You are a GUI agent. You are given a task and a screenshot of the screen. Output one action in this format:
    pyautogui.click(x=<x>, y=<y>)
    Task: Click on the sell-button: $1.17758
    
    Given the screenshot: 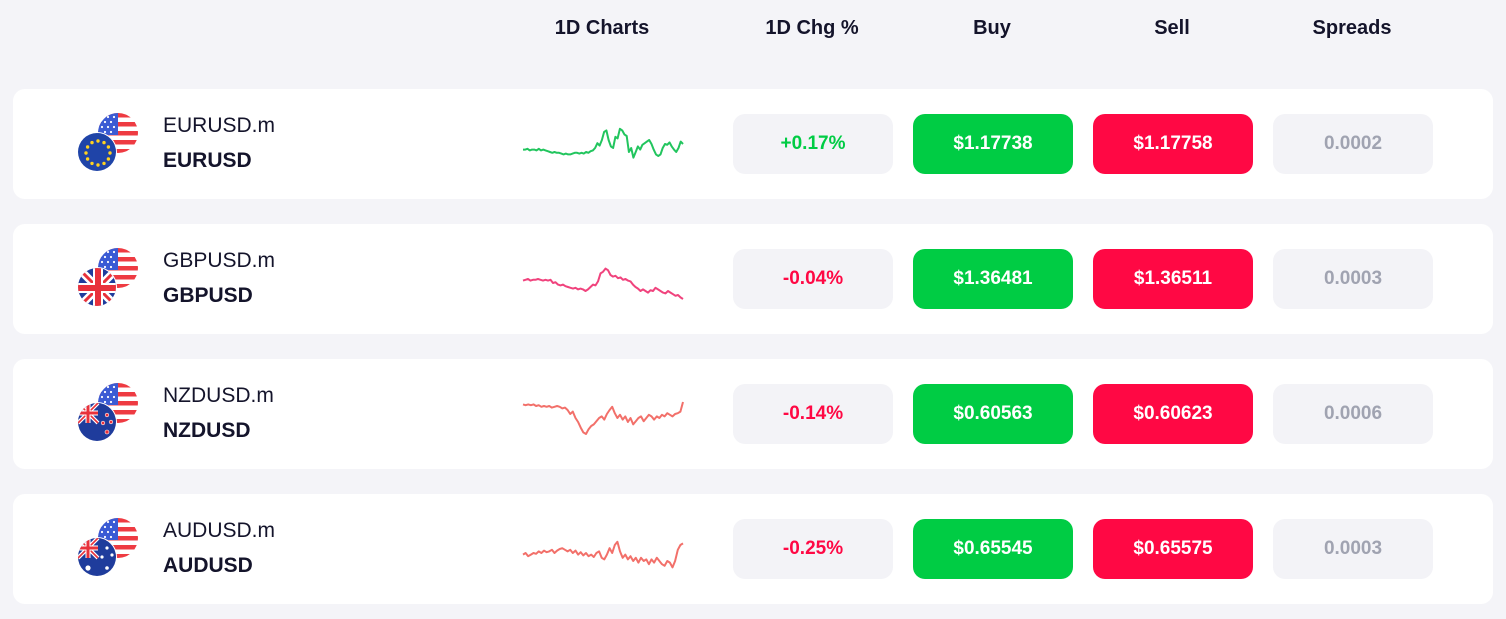 What is the action you would take?
    pyautogui.click(x=1173, y=144)
    